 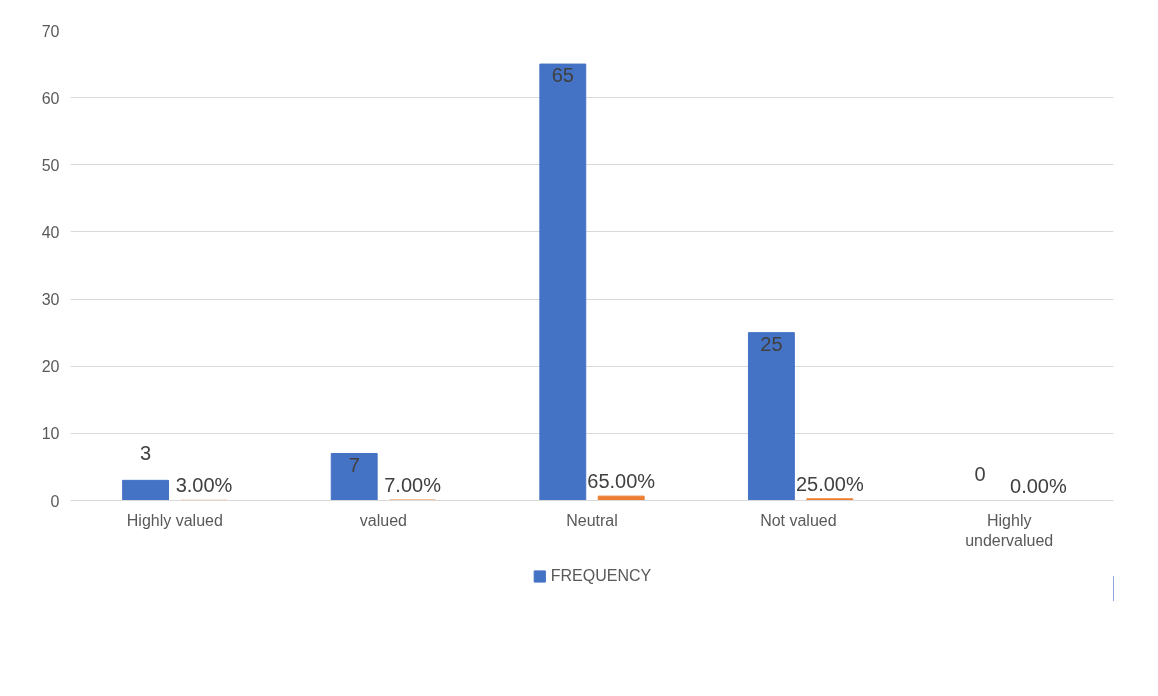 What do you see at coordinates (601, 576) in the screenshot?
I see `legend-label: FREQUENCY` at bounding box center [601, 576].